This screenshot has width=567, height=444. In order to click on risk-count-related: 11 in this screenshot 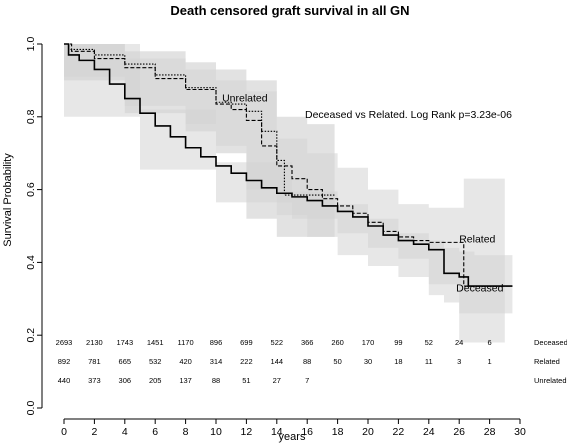, I will do `click(429, 361)`.